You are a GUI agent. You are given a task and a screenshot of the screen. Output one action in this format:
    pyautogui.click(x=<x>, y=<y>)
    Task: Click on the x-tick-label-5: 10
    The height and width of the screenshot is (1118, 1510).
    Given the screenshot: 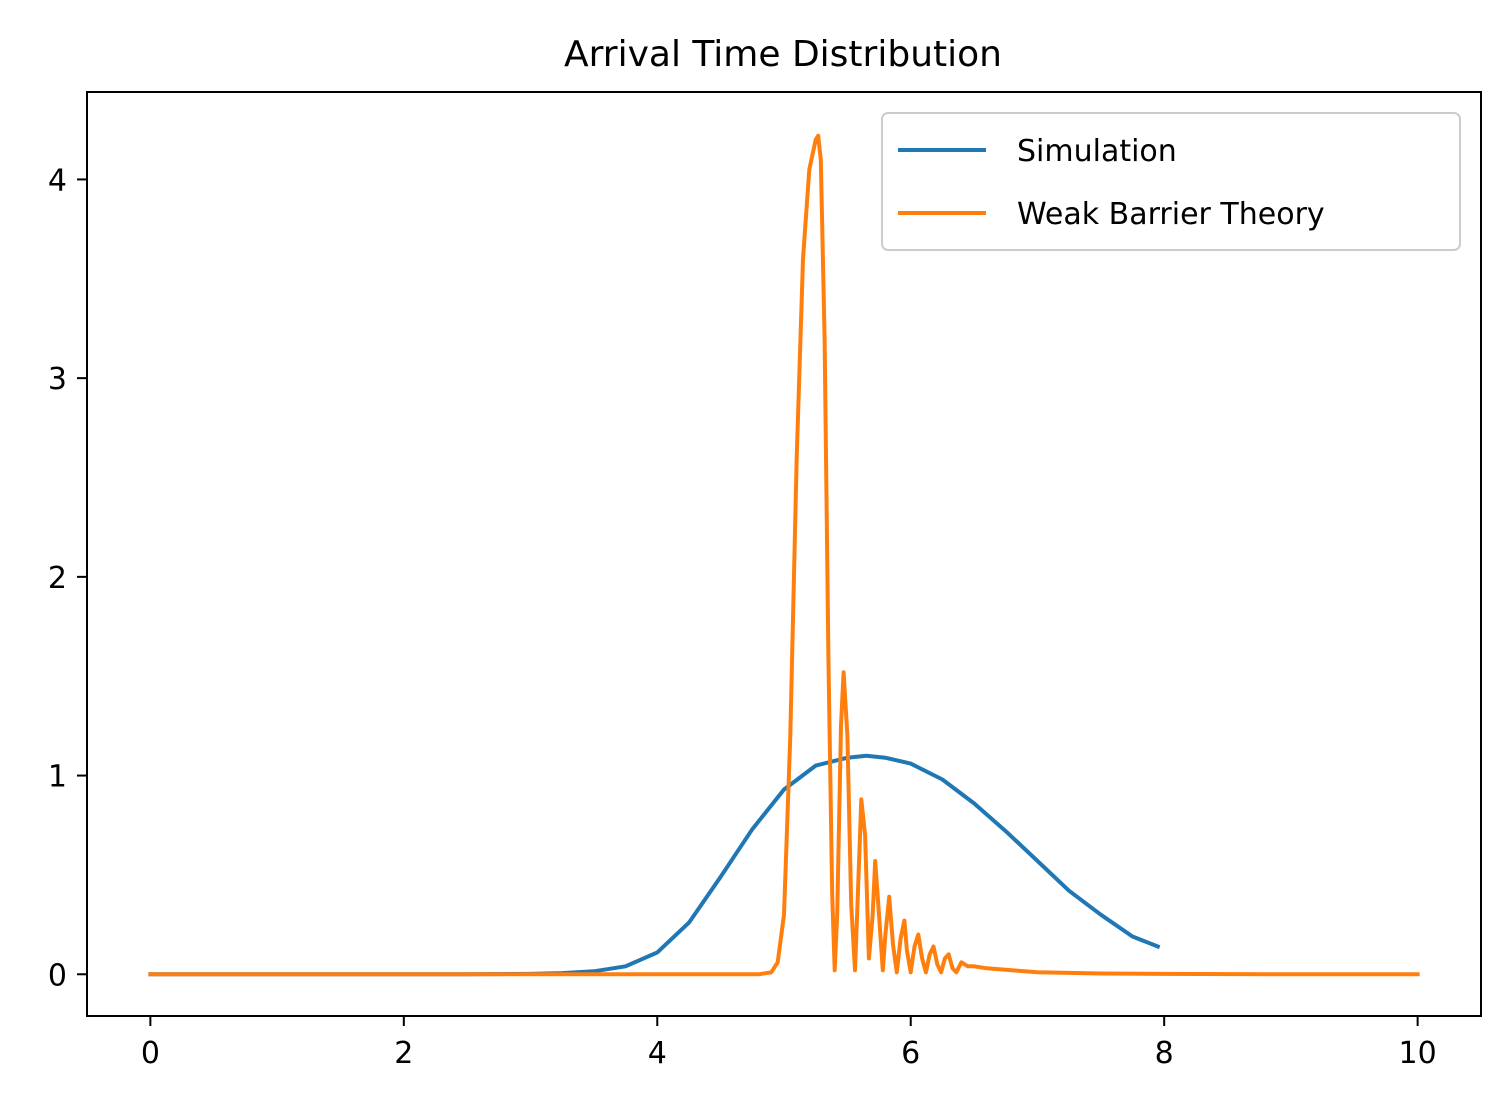 What is the action you would take?
    pyautogui.click(x=1418, y=1053)
    